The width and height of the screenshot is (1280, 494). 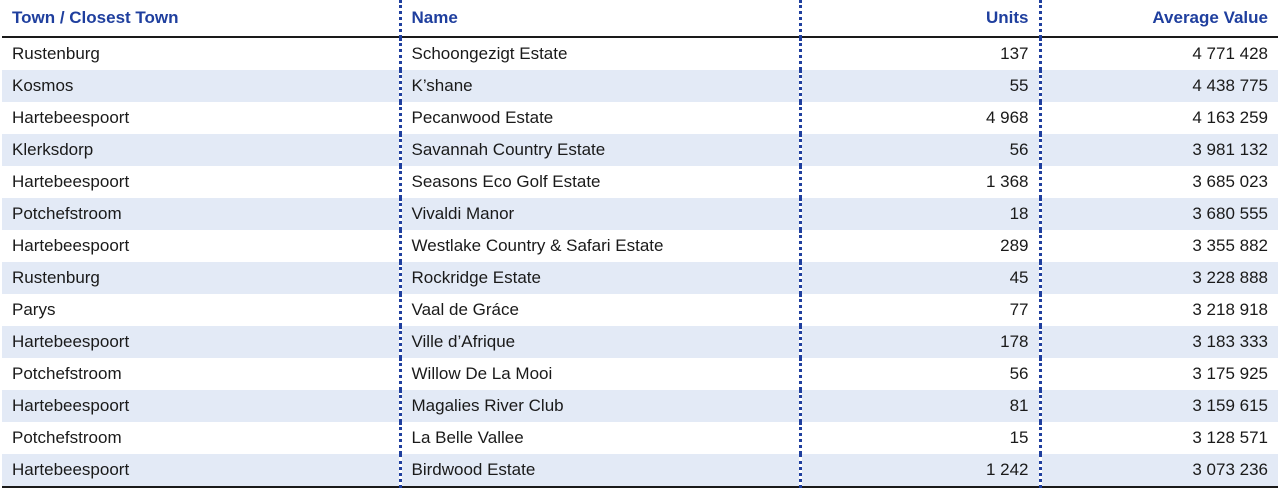 What do you see at coordinates (921, 406) in the screenshot?
I see `cell-units: 81` at bounding box center [921, 406].